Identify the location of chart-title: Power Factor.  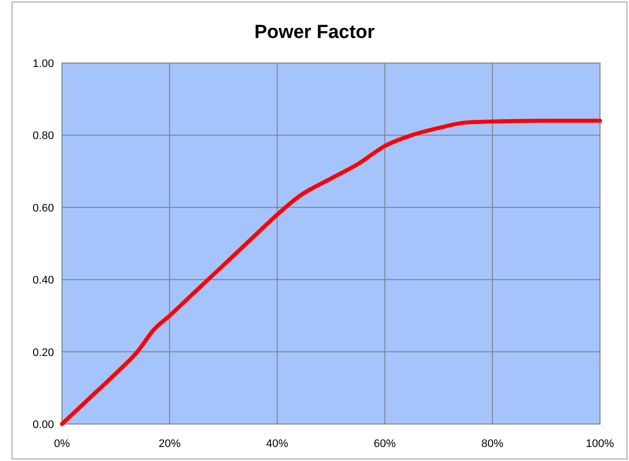
(315, 32).